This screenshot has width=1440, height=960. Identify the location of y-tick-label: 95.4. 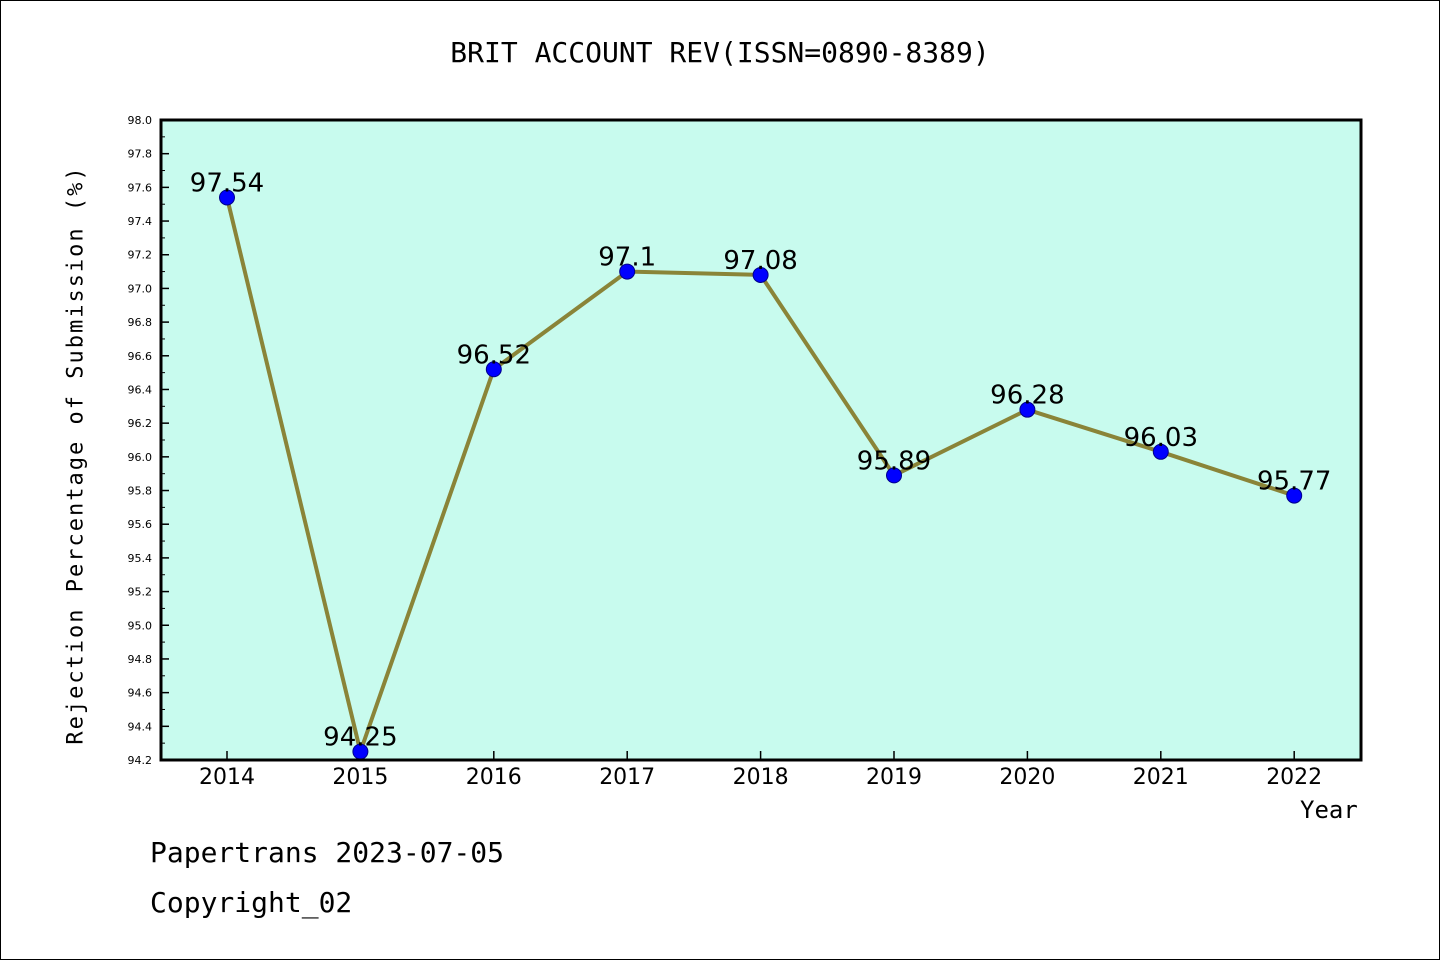
(140, 558).